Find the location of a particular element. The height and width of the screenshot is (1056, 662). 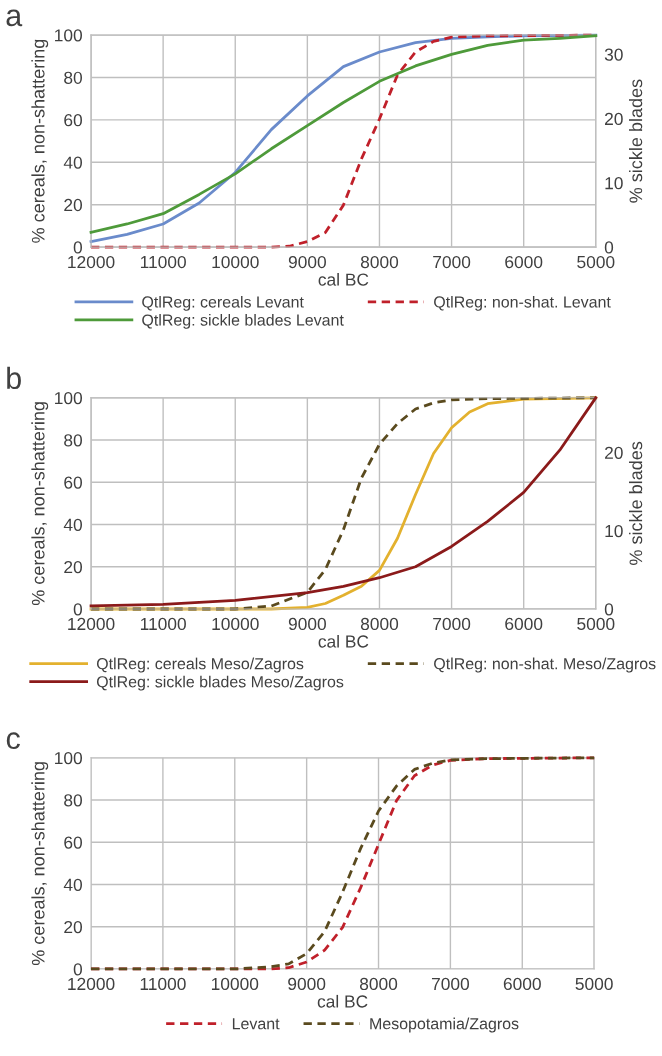

legend-label: QtlReg: sickle blades Levant is located at coordinates (243, 321).